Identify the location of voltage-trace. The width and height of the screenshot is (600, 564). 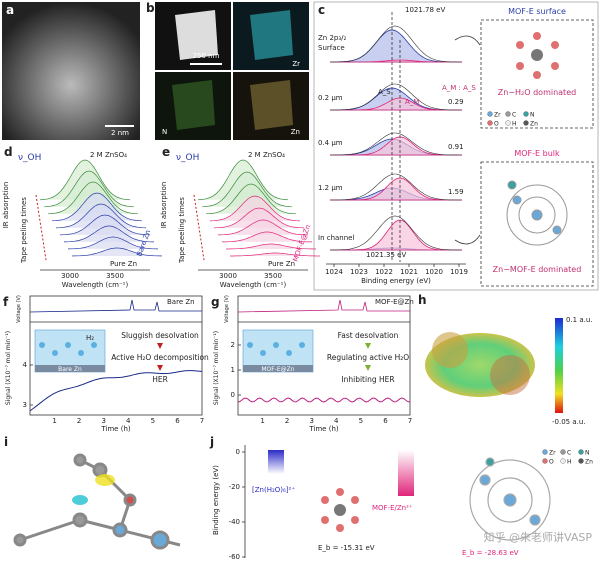
(323, 306).